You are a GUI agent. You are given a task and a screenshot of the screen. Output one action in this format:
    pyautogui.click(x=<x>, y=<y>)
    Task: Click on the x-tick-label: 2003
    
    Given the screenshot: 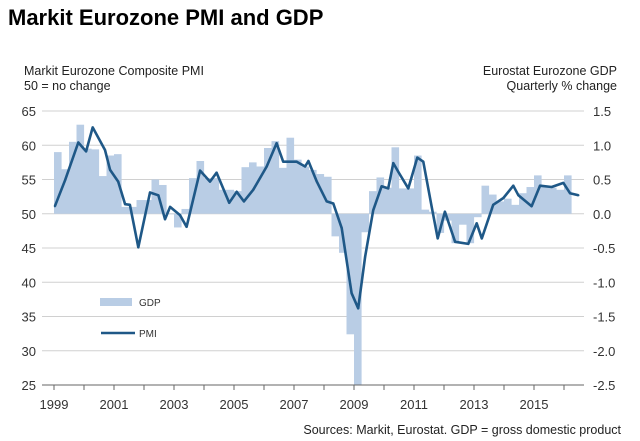 What is the action you would take?
    pyautogui.click(x=174, y=404)
    